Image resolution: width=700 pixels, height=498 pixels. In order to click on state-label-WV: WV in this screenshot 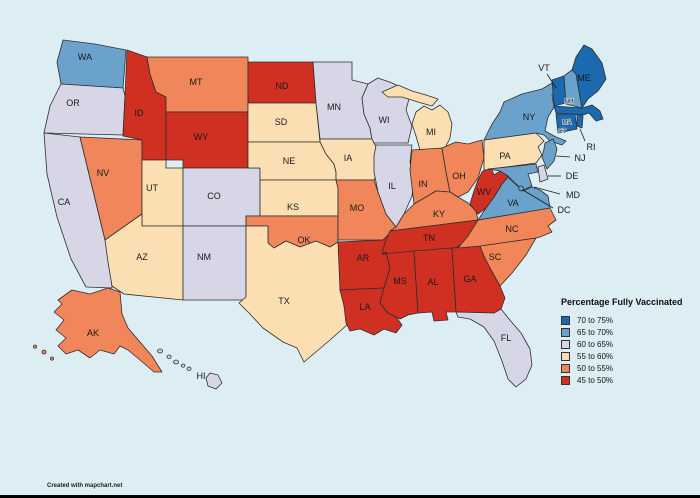, I will do `click(484, 192)`.